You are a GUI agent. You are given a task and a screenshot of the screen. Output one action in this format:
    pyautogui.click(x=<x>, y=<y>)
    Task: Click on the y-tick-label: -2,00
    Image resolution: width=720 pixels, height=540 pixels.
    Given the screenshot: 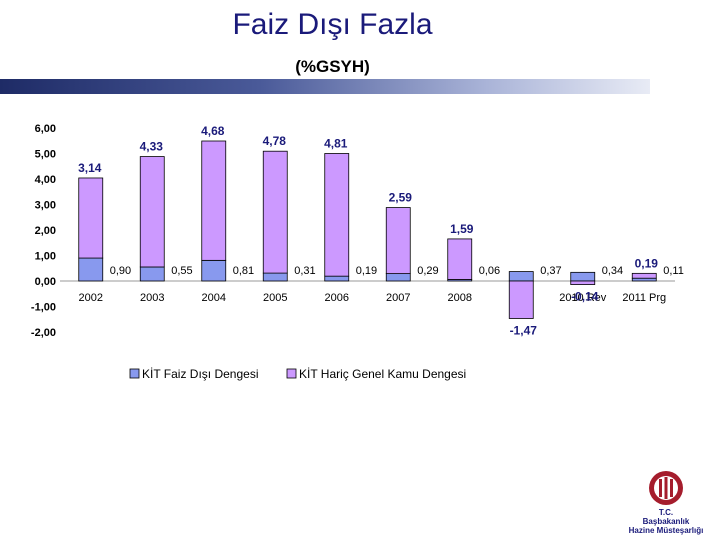 What is the action you would take?
    pyautogui.click(x=43, y=333)
    